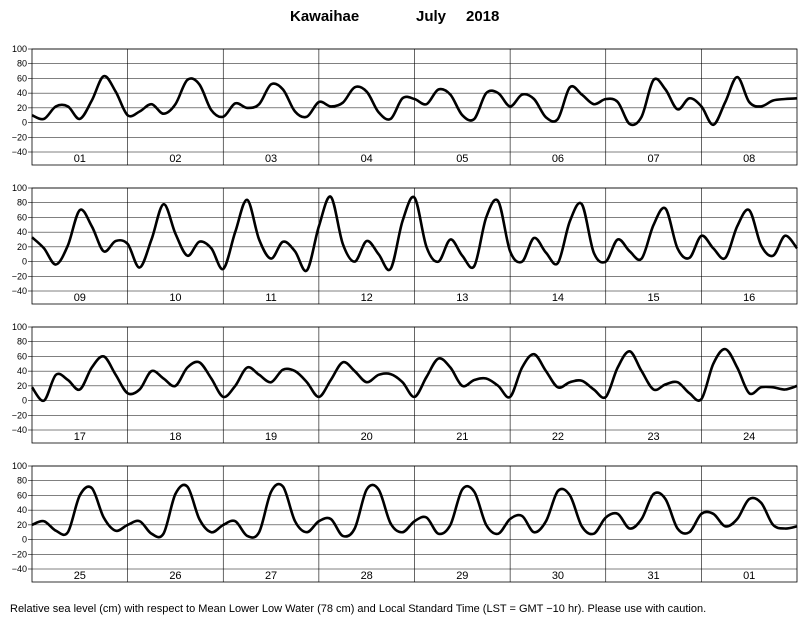  Describe the element at coordinates (558, 298) in the screenshot. I see `day-label: 14` at that location.